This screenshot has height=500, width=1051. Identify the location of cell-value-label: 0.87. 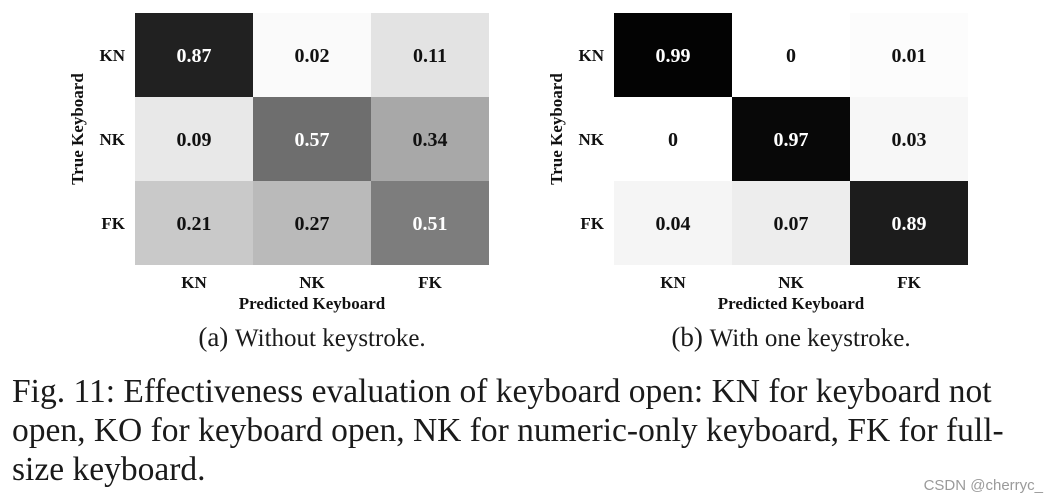
(194, 56).